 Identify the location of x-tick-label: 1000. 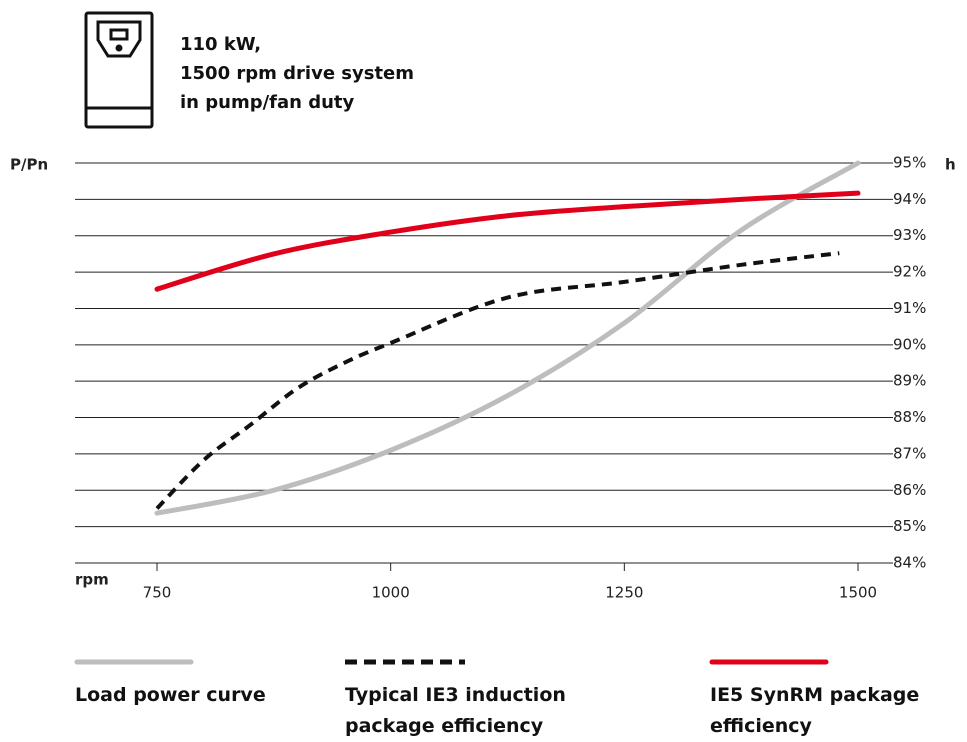
(391, 593).